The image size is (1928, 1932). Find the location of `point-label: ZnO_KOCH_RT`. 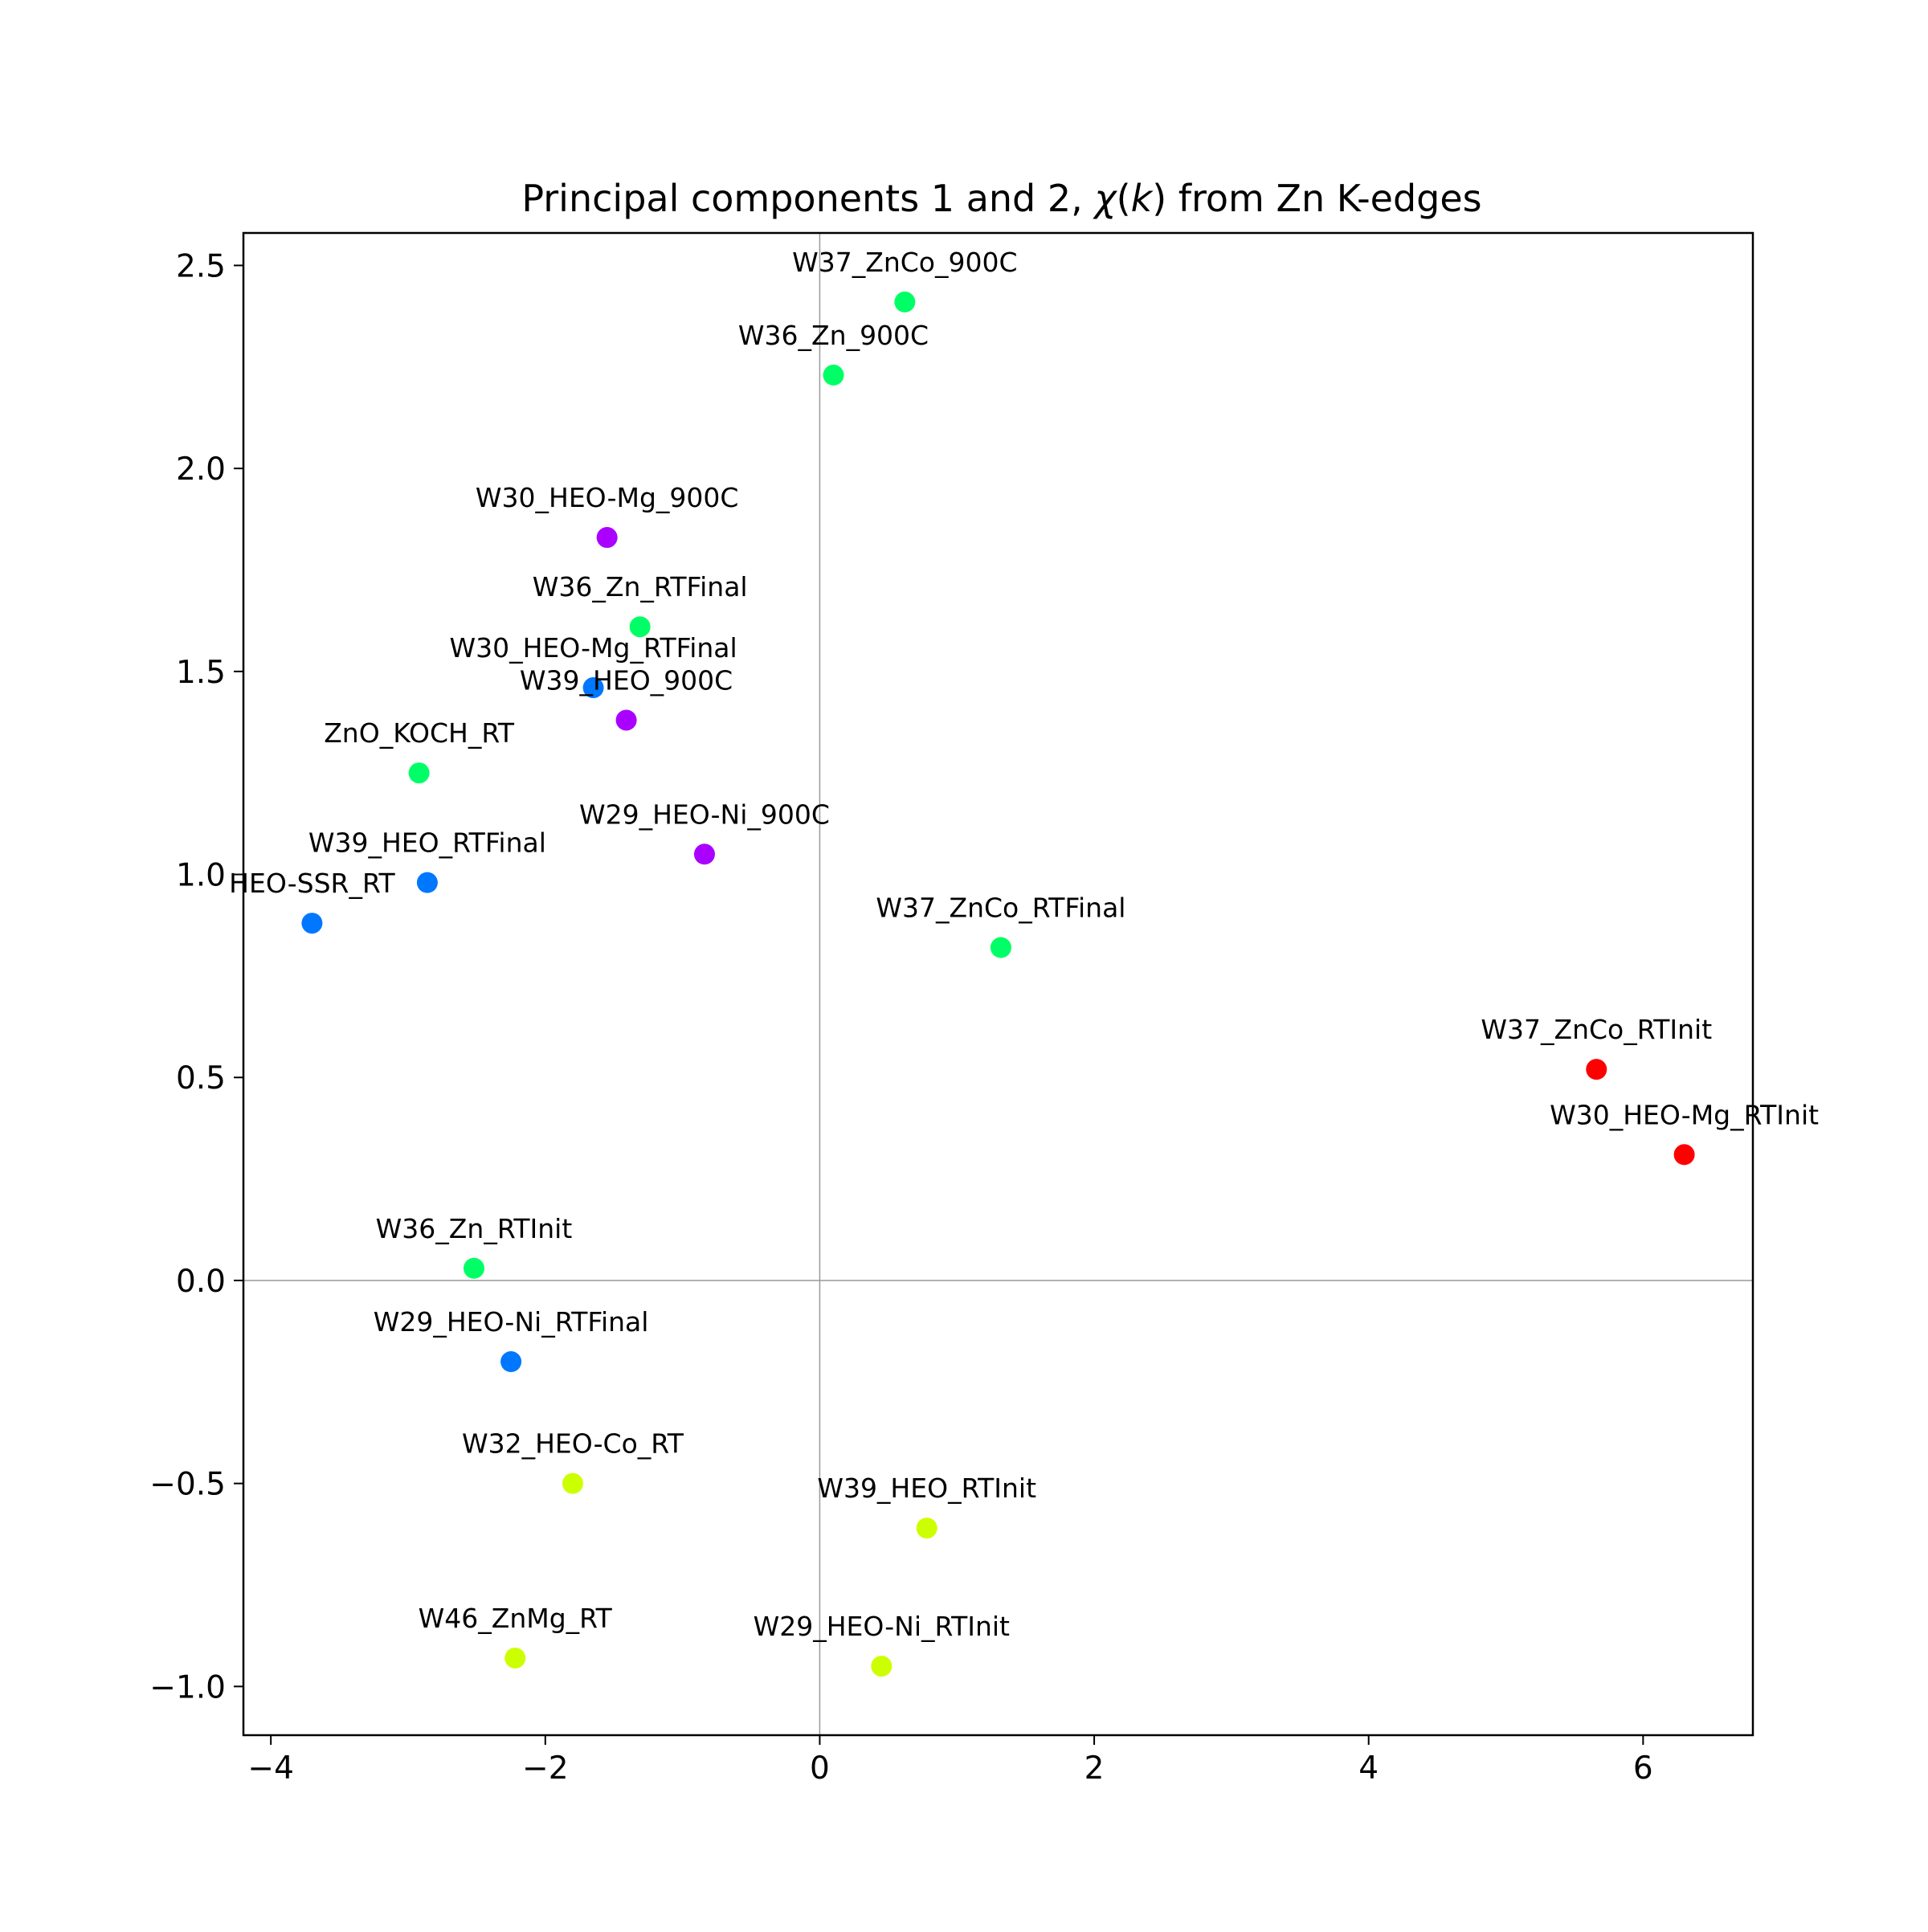

point-label: ZnO_KOCH_RT is located at coordinates (420, 733).